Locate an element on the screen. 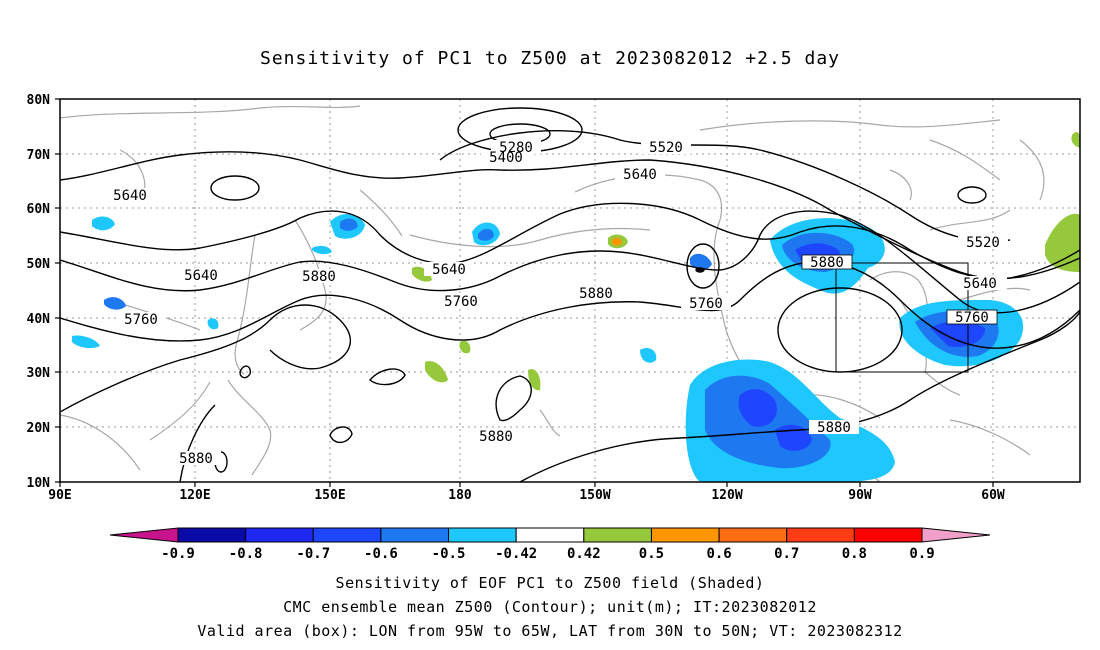 This screenshot has width=1100, height=650. lon-label: 150W is located at coordinates (594, 495).